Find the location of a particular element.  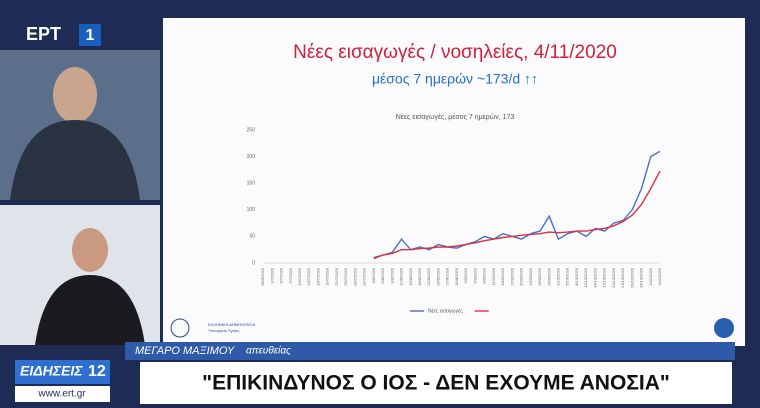

live-label: απευθείας is located at coordinates (268, 351).